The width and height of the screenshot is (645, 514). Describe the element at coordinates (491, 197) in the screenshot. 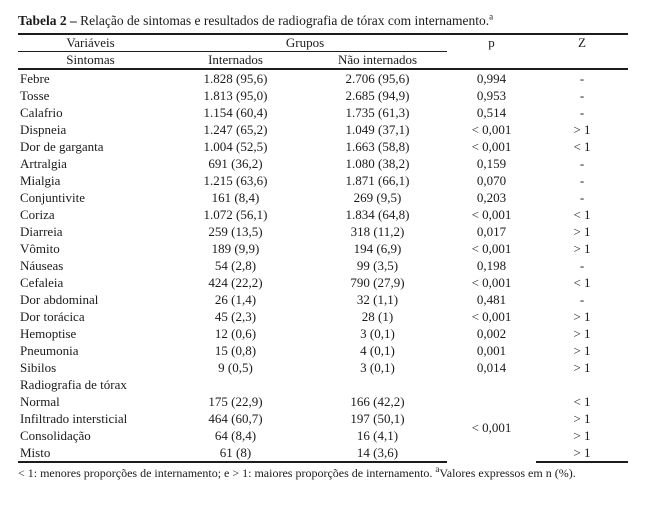

I see `p-value: 0,203` at that location.